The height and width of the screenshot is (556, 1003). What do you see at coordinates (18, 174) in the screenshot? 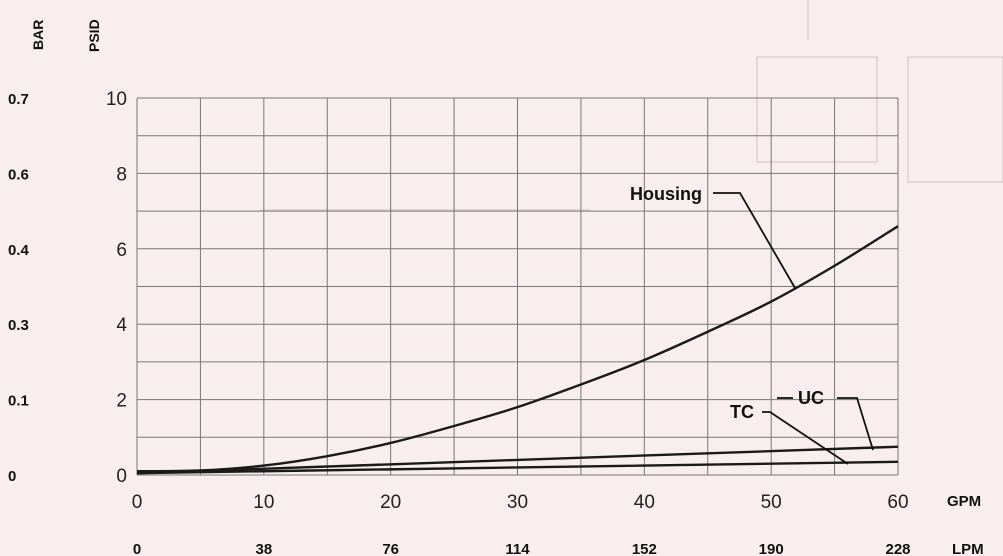
I see `bar-tick-label: 0.6` at bounding box center [18, 174].